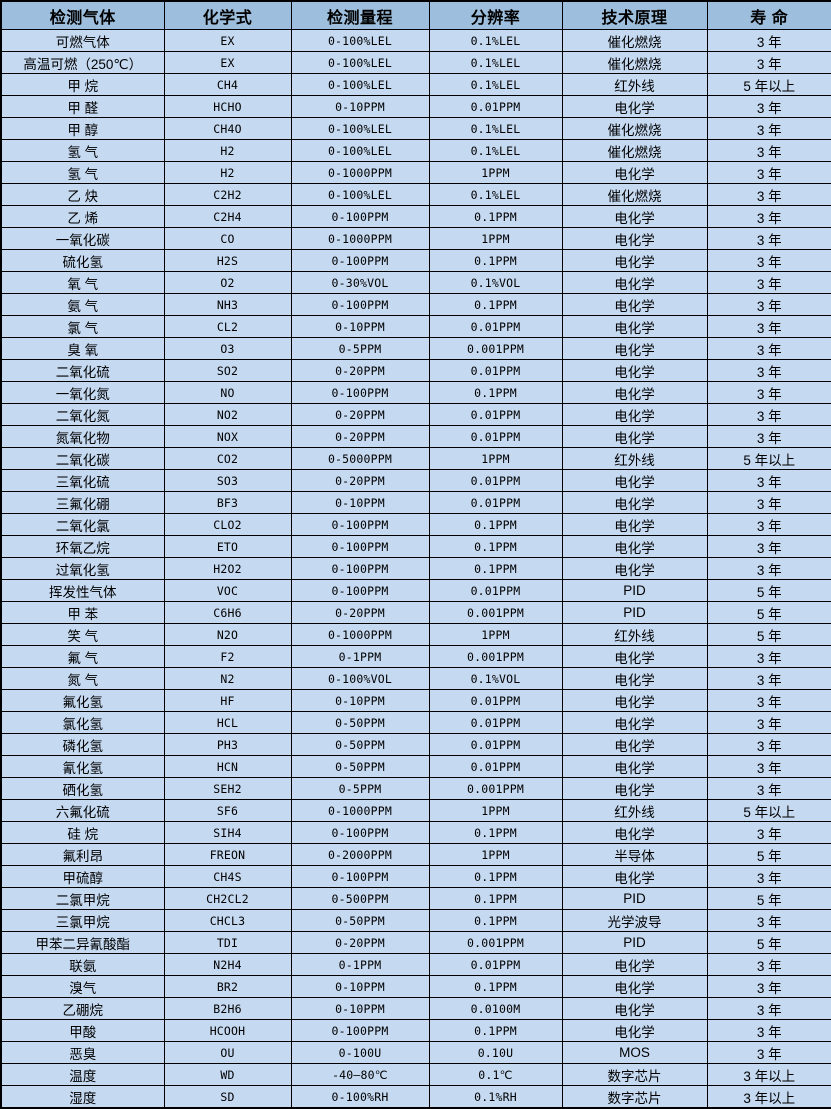  Describe the element at coordinates (495, 15) in the screenshot. I see `column-header-resolution: 分辨率` at that location.